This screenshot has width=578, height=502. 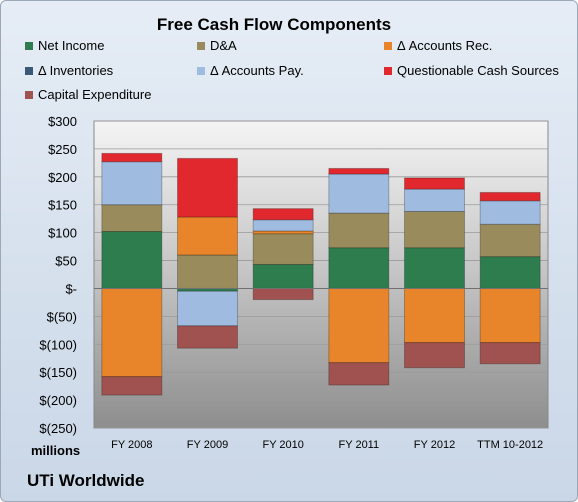 I want to click on x-tick-label: FY 2011, so click(x=359, y=445).